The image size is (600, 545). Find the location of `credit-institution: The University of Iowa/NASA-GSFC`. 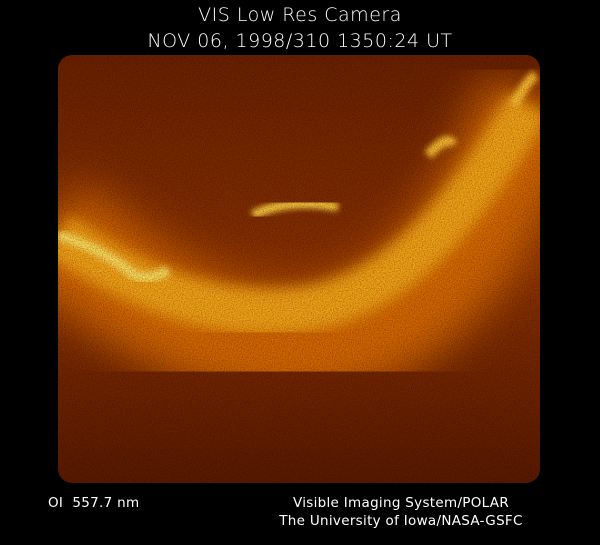

credit-institution: The University of Iowa/NASA-GSFC is located at coordinates (401, 521).